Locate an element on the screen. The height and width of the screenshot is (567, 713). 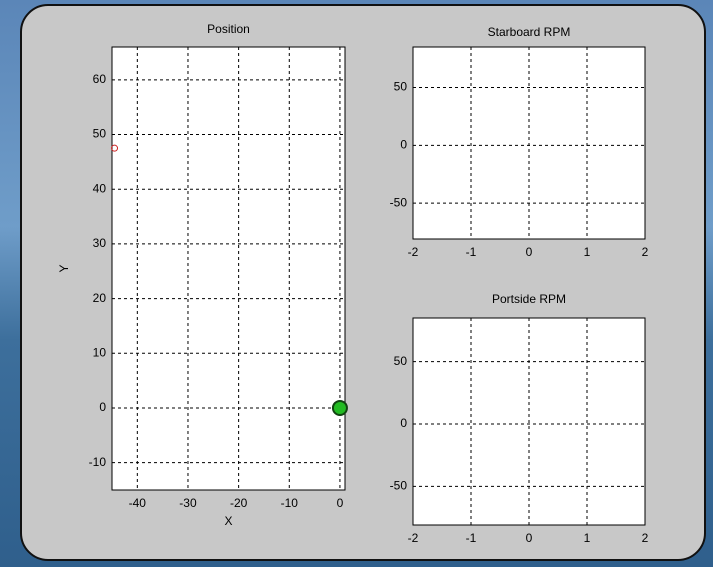
y-tick-label: -10 is located at coordinates (98, 462).